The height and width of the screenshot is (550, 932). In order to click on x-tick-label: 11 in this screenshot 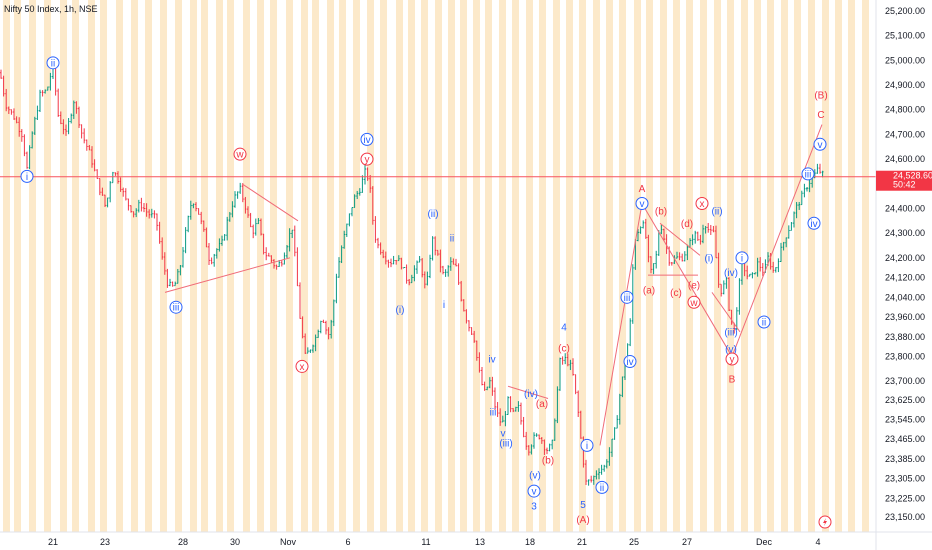, I will do `click(425, 542)`.